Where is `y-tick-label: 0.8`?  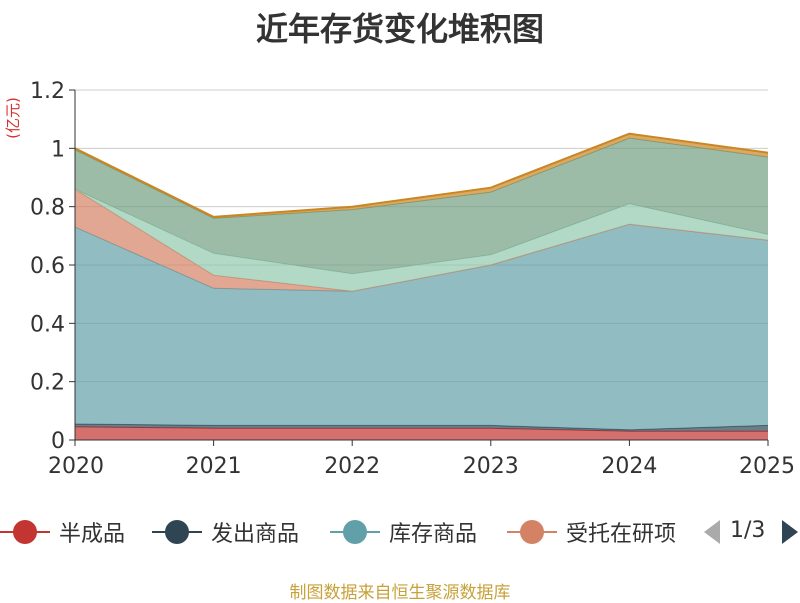 y-tick-label: 0.8 is located at coordinates (47, 208).